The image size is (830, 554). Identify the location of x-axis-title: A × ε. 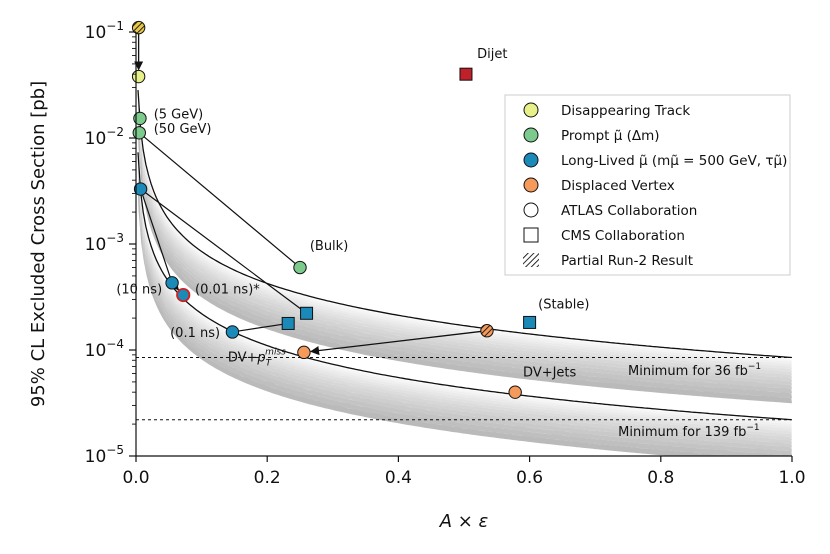
(464, 521).